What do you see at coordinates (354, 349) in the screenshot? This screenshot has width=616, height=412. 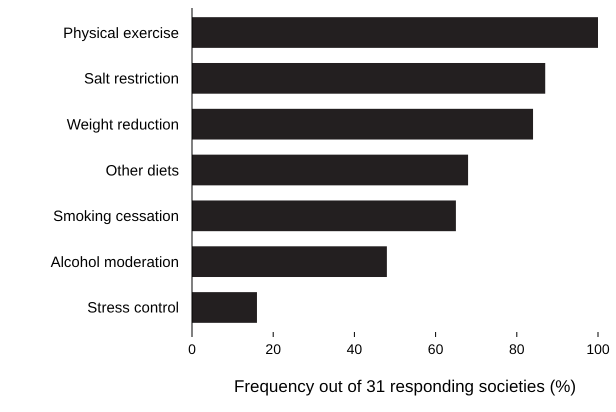 I see `x-tick-label: 40` at bounding box center [354, 349].